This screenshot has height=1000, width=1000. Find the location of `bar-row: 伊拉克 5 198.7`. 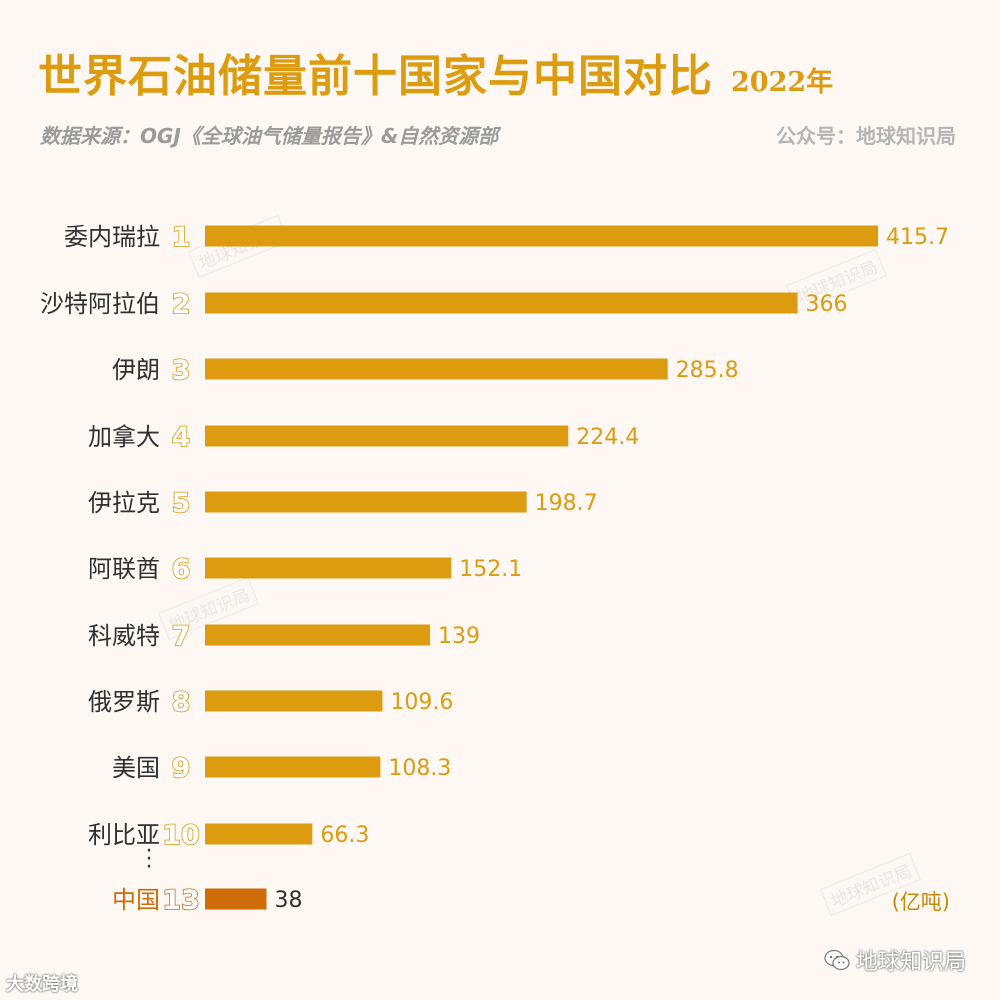

bar-row: 伊拉克 5 198.7 is located at coordinates (343, 503).